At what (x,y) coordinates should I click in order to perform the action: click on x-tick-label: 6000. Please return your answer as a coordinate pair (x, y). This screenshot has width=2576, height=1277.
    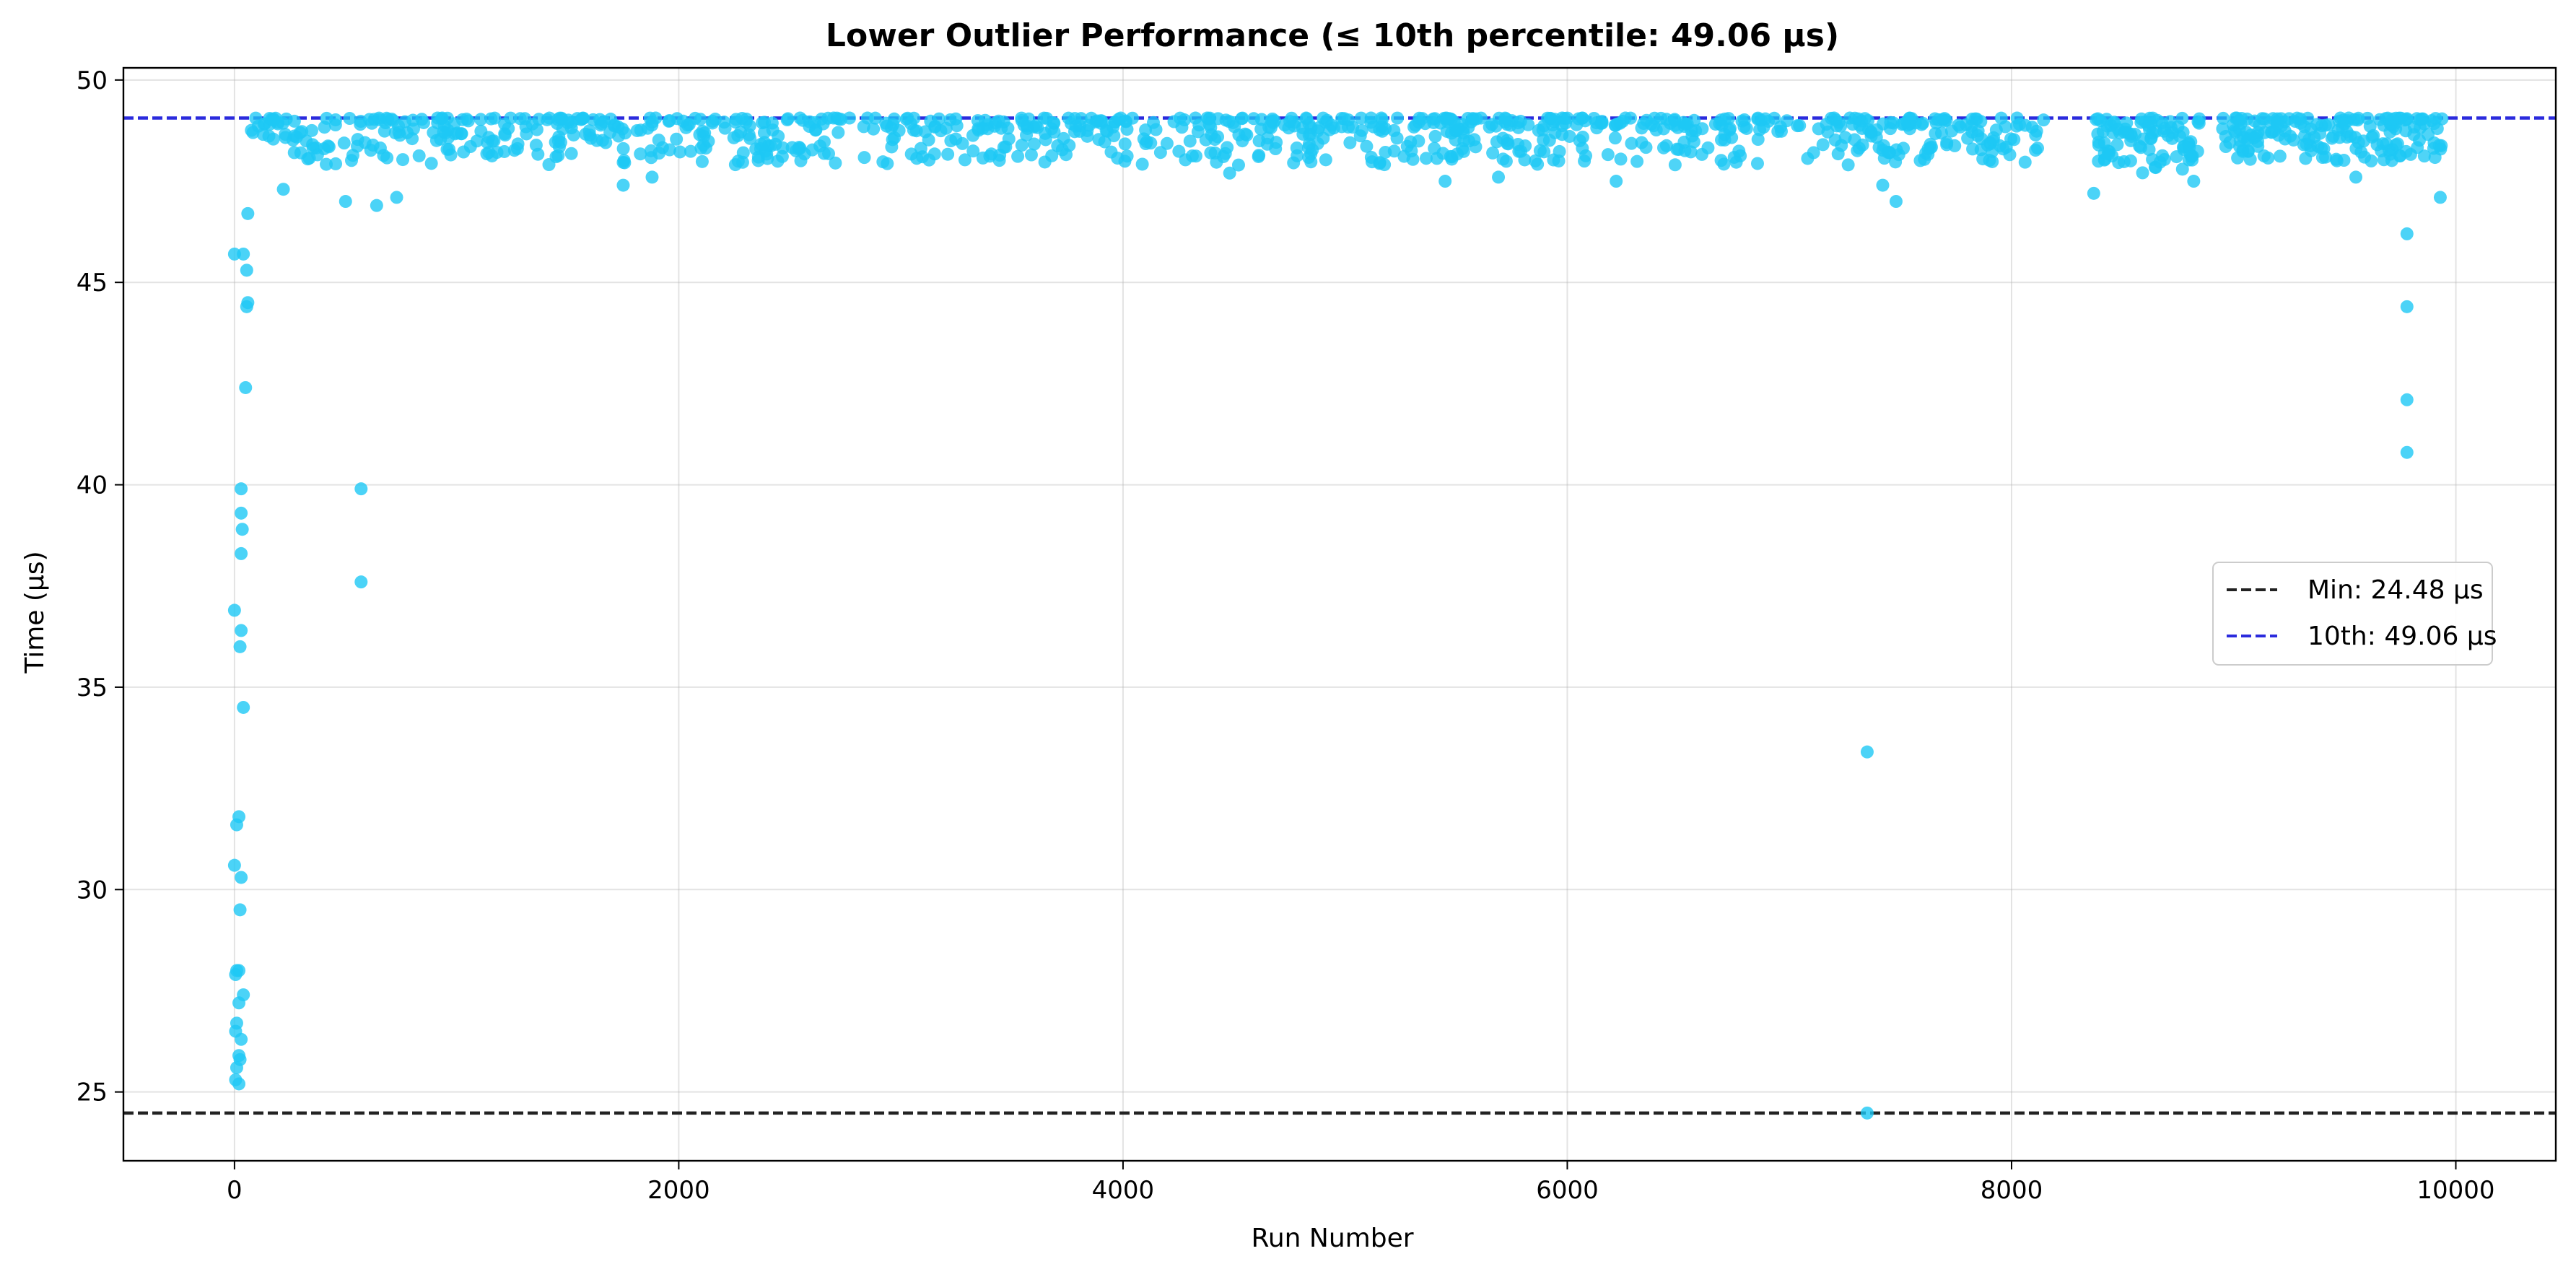
    Looking at the image, I should click on (1567, 1190).